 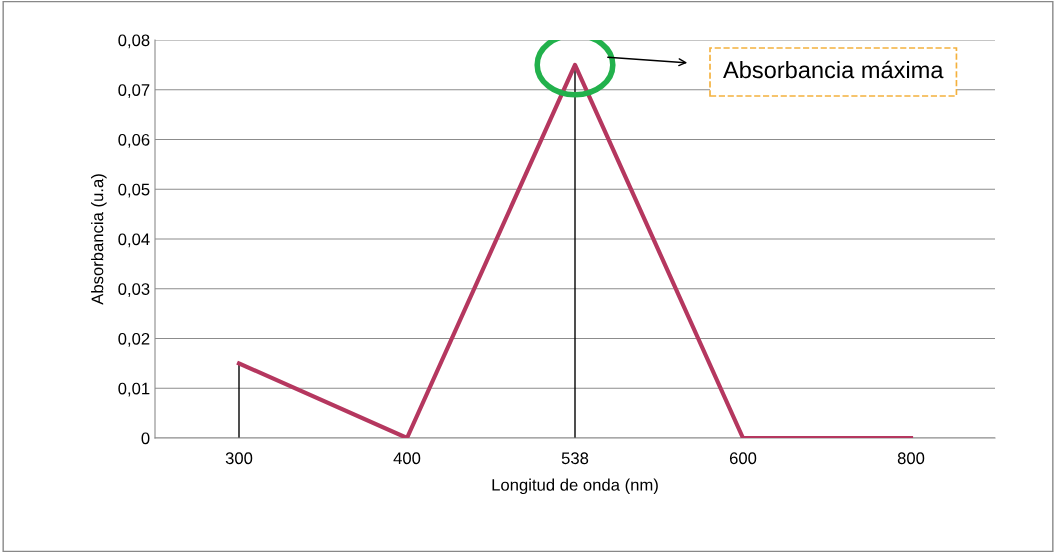 I want to click on y-axis-title: Absorbancia (u.a), so click(x=99, y=239).